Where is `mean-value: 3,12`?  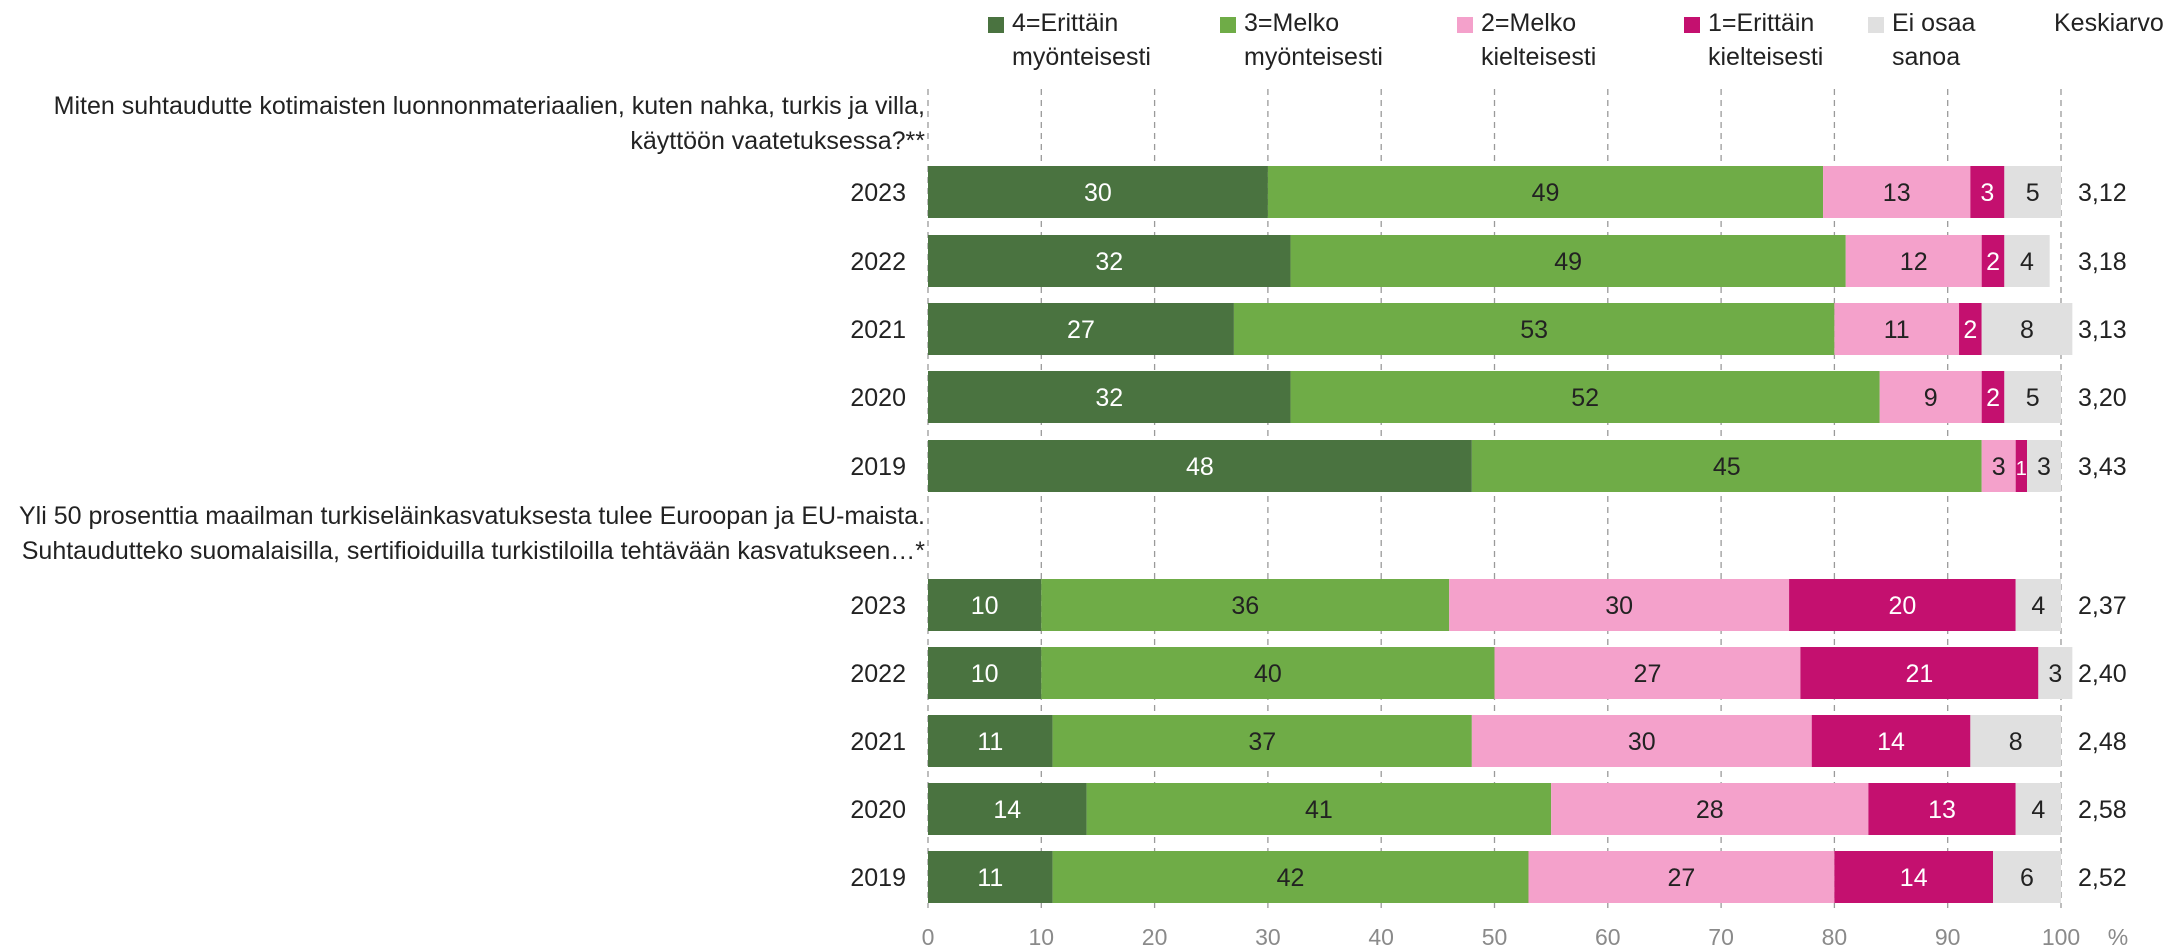
mean-value: 3,12 is located at coordinates (2102, 193).